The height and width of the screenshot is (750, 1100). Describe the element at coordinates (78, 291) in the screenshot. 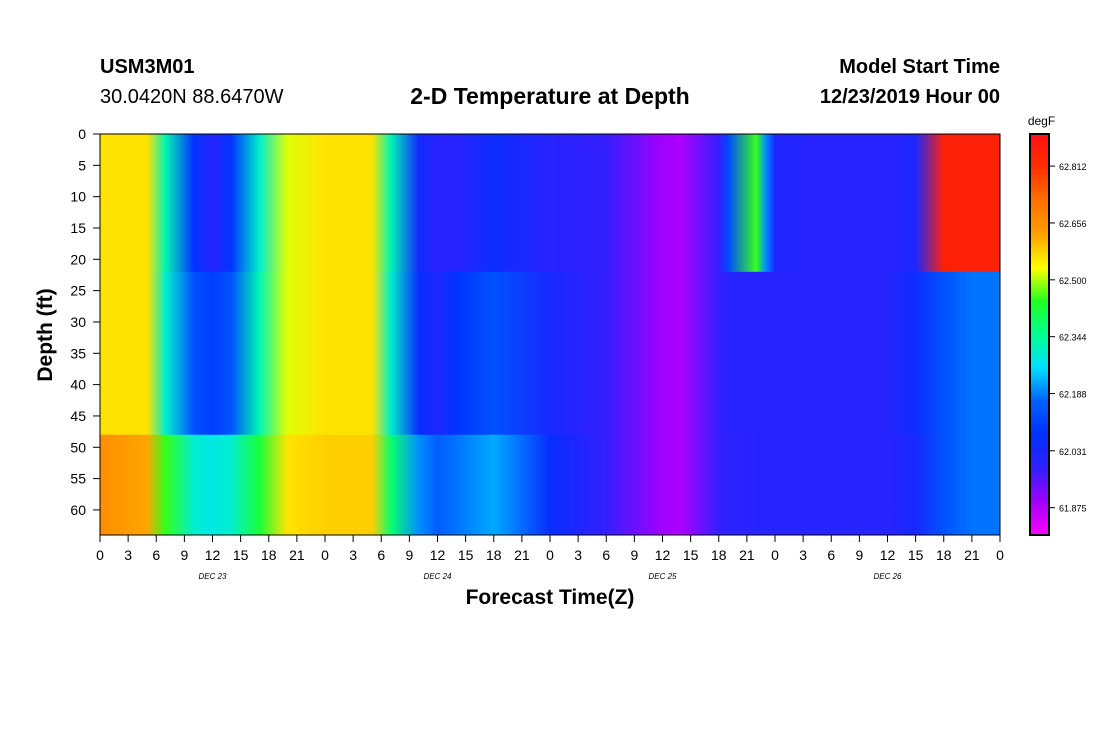

I see `y-tick-label: 25` at that location.